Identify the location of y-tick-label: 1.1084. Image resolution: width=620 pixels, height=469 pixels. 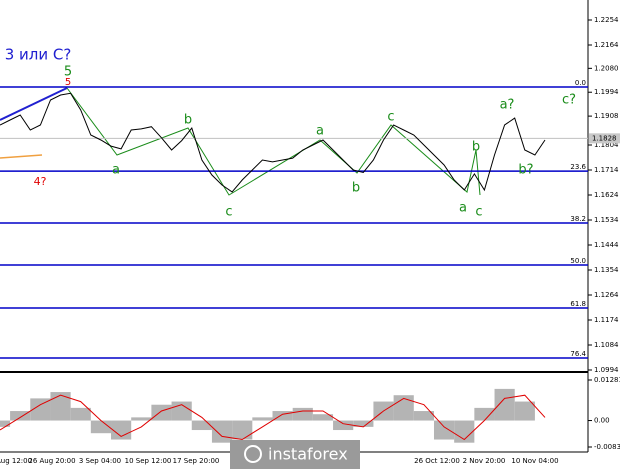
(606, 345).